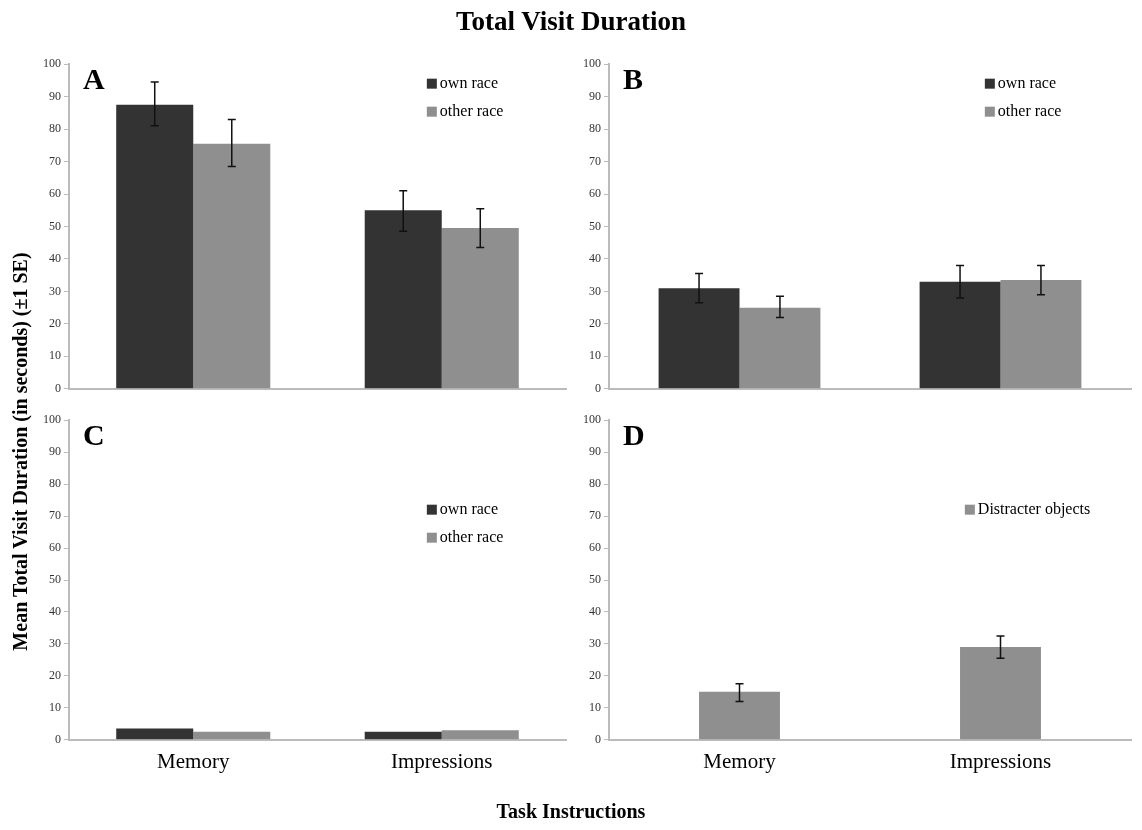  What do you see at coordinates (94, 78) in the screenshot?
I see `annotation: A` at bounding box center [94, 78].